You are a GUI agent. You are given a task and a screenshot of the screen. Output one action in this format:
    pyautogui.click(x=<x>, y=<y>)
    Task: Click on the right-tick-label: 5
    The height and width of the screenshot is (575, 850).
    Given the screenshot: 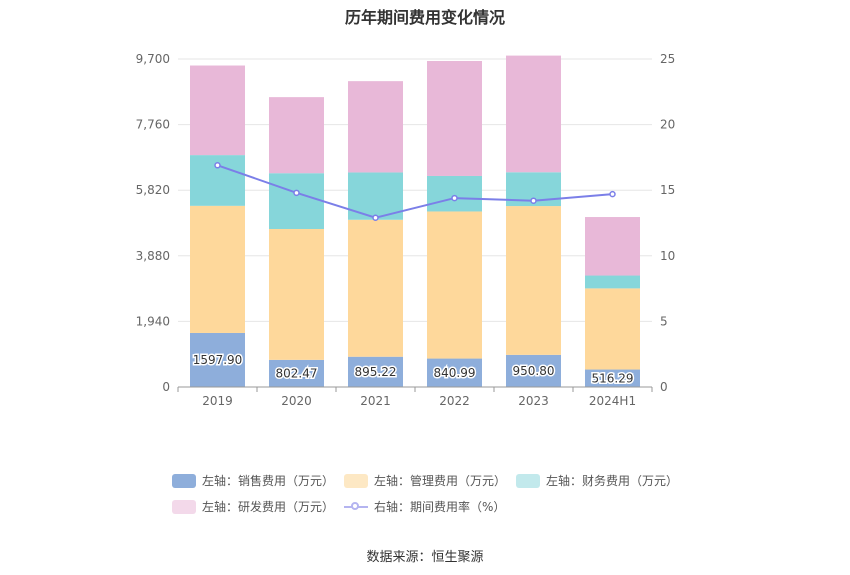 What is the action you would take?
    pyautogui.click(x=664, y=321)
    